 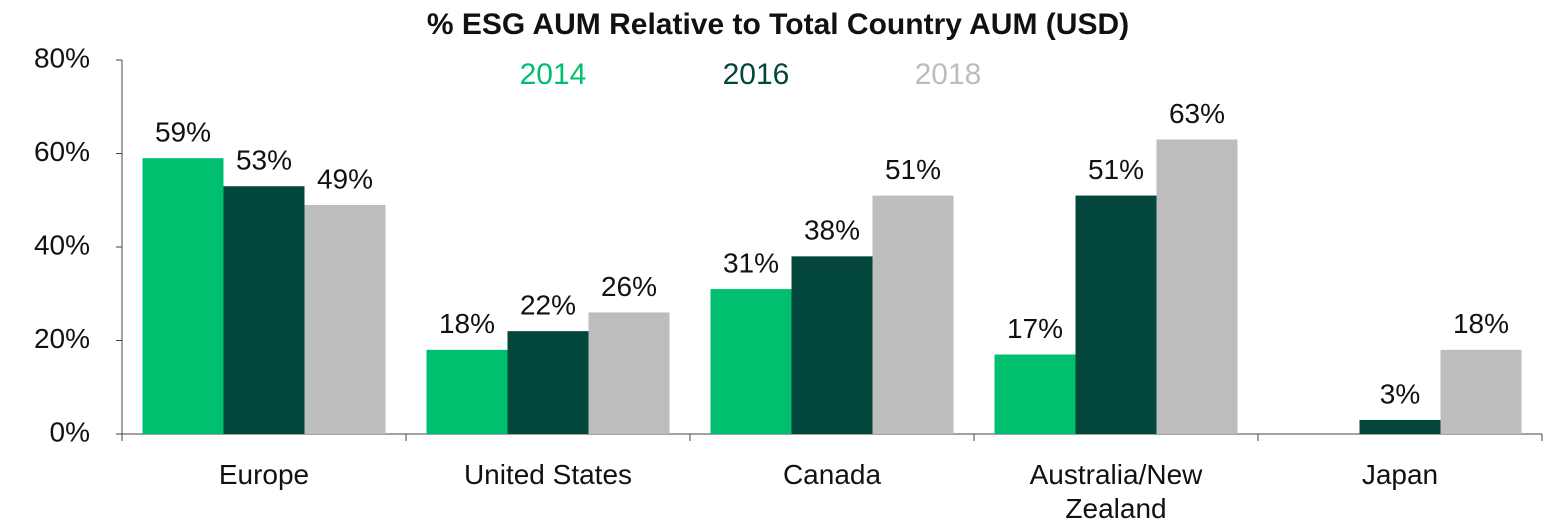 What do you see at coordinates (1400, 474) in the screenshot?
I see `x-tick-label: Japan` at bounding box center [1400, 474].